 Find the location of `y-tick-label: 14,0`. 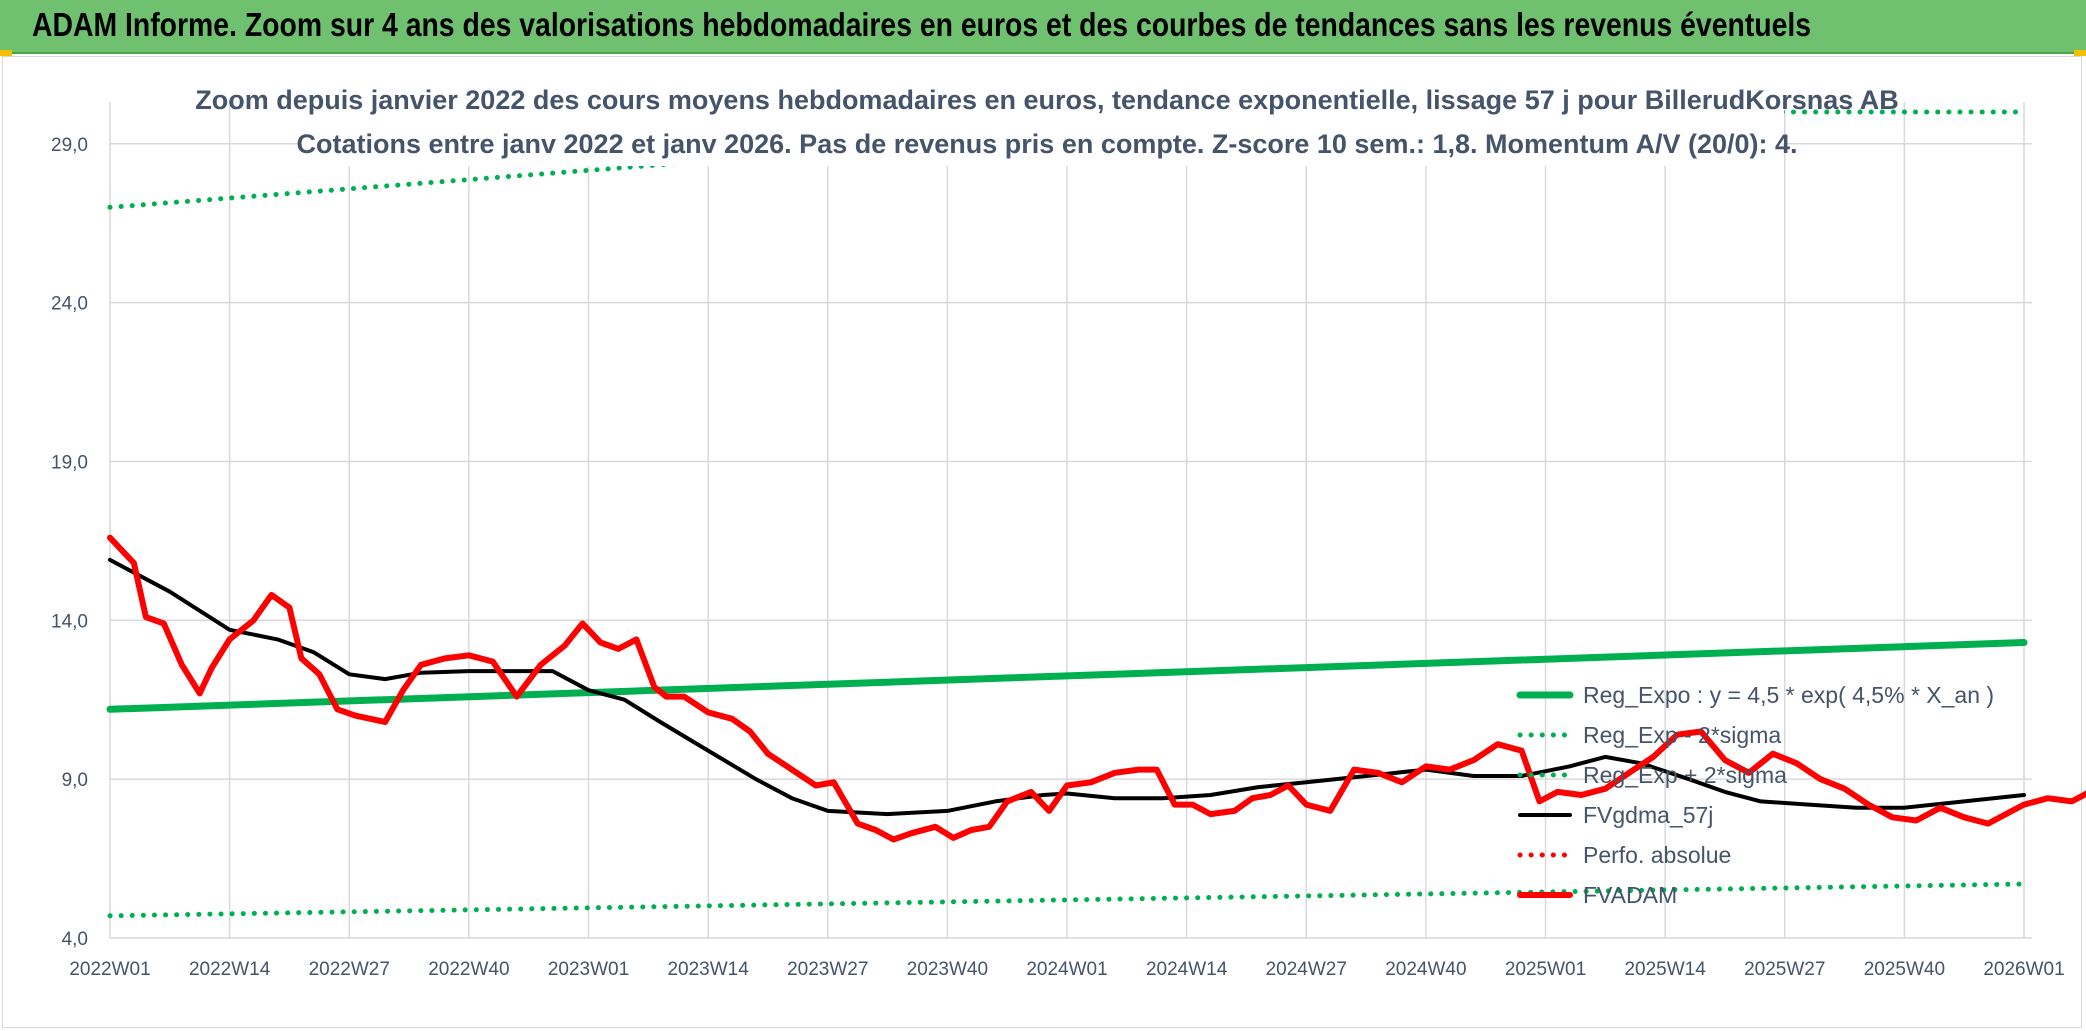

y-tick-label: 14,0 is located at coordinates (69, 621).